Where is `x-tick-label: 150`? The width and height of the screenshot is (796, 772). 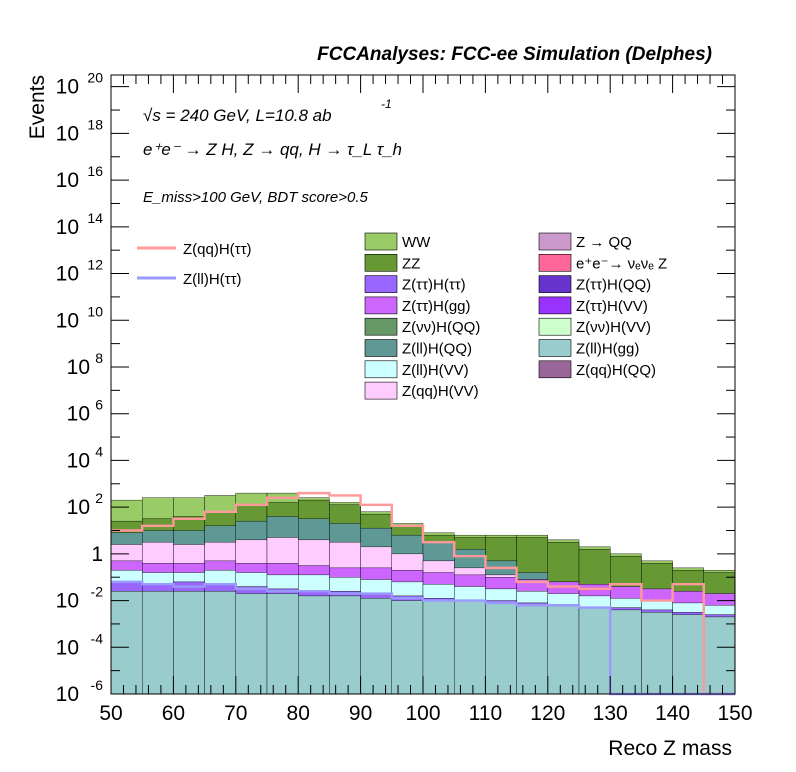
x-tick-label: 150 is located at coordinates (734, 713).